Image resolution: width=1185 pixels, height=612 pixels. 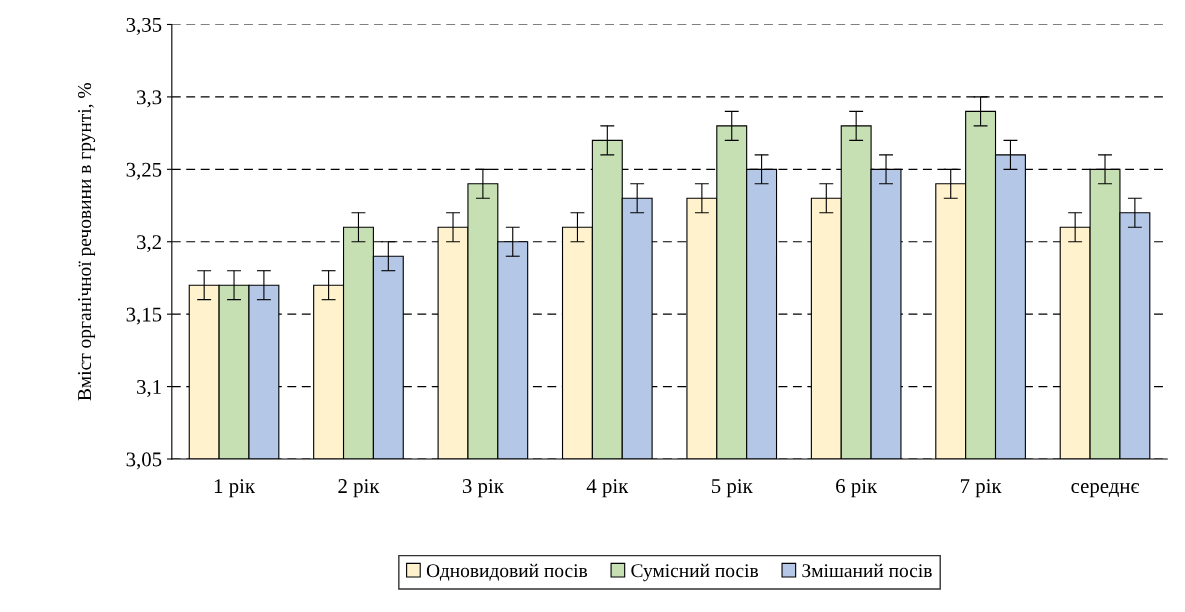 What do you see at coordinates (483, 488) in the screenshot?
I see `x-tick-label: 3 рік` at bounding box center [483, 488].